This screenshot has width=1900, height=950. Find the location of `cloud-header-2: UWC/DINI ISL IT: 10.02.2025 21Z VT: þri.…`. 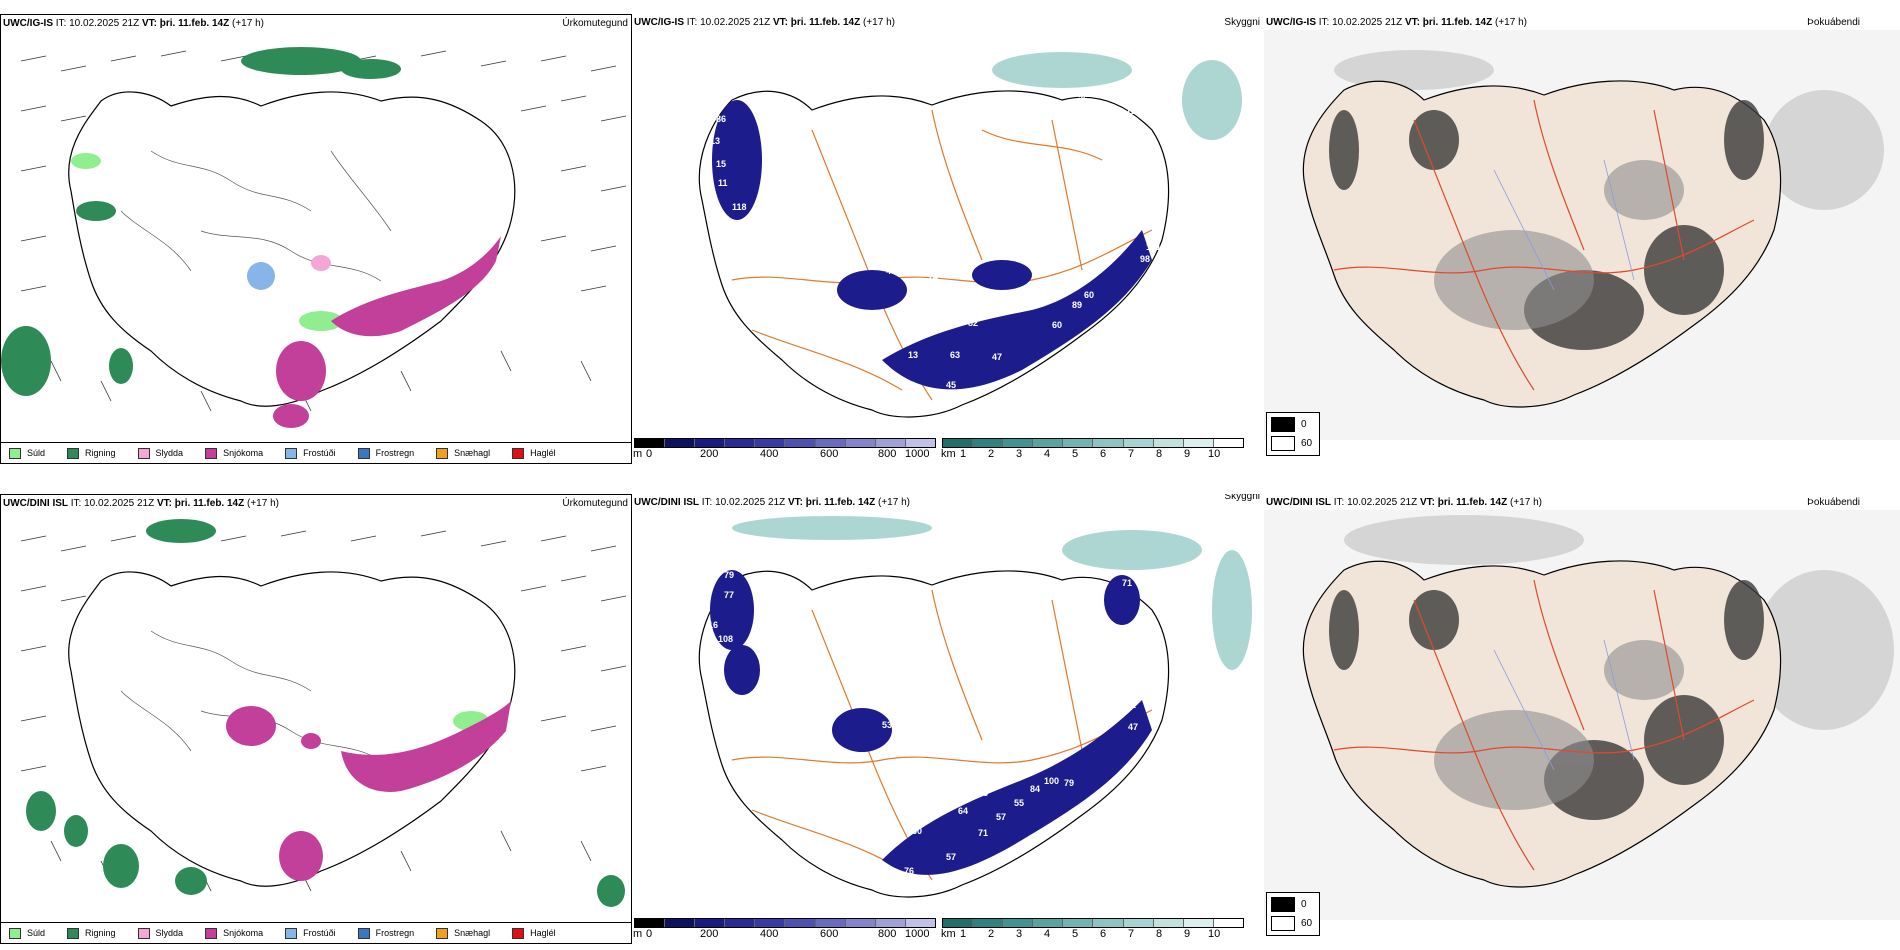

cloud-header-2: UWC/DINI ISL IT: 10.02.2025 21Z VT: þri.… is located at coordinates (772, 502).